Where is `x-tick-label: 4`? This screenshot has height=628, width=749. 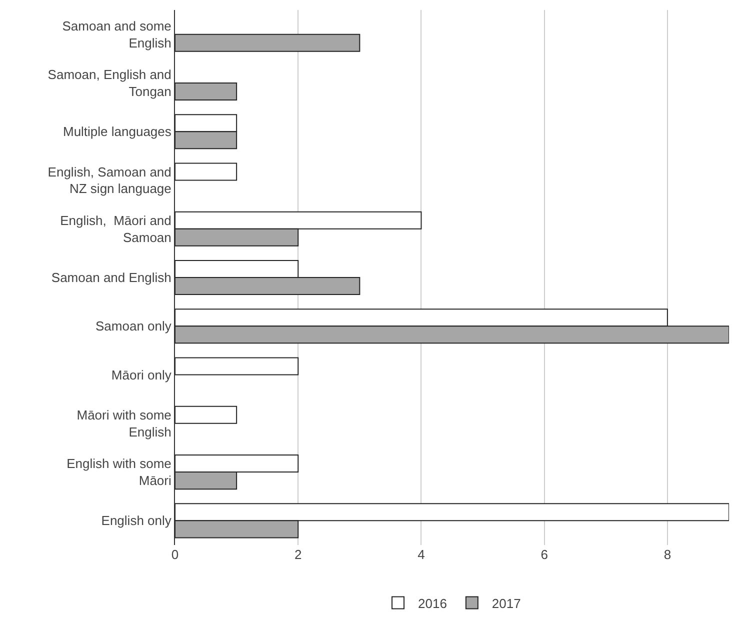
x-tick-label: 4 is located at coordinates (421, 554).